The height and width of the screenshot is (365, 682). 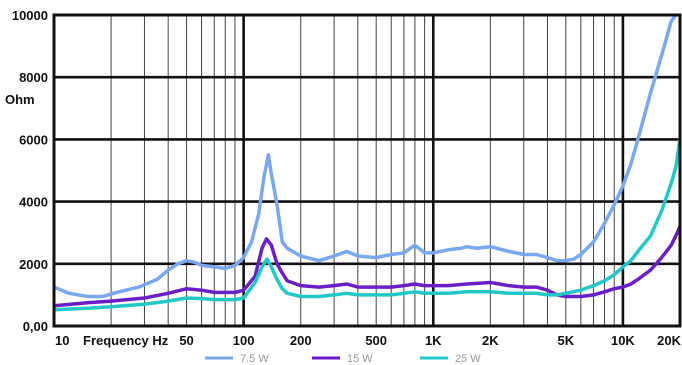 What do you see at coordinates (623, 340) in the screenshot?
I see `x-tick-label: 10K` at bounding box center [623, 340].